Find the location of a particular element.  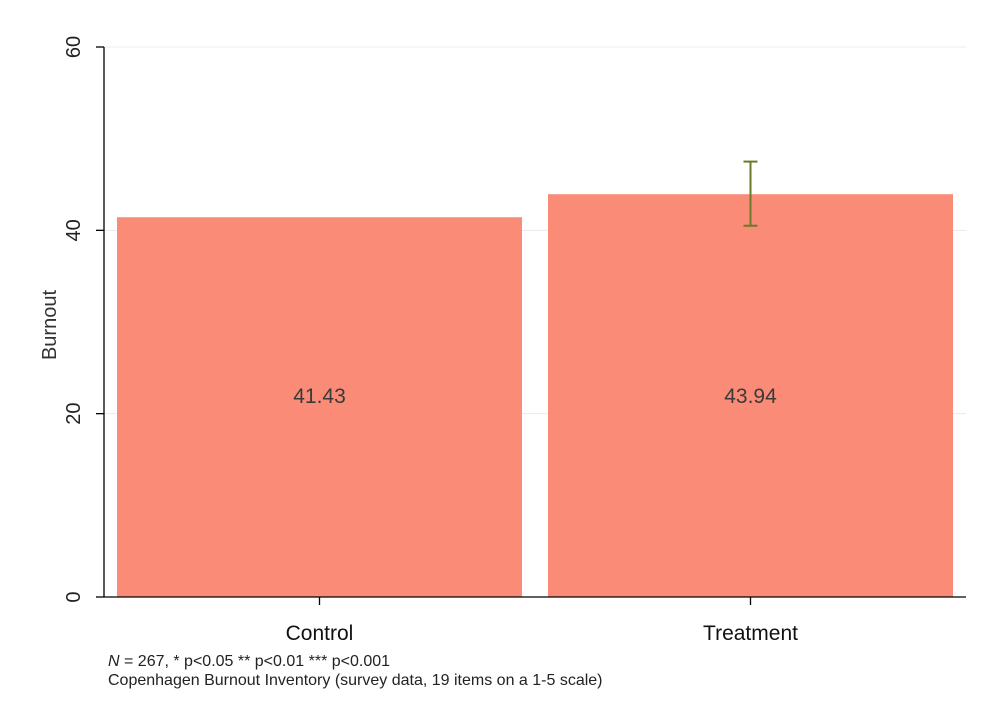

bar-value-label-control: 41.43 is located at coordinates (319, 396).